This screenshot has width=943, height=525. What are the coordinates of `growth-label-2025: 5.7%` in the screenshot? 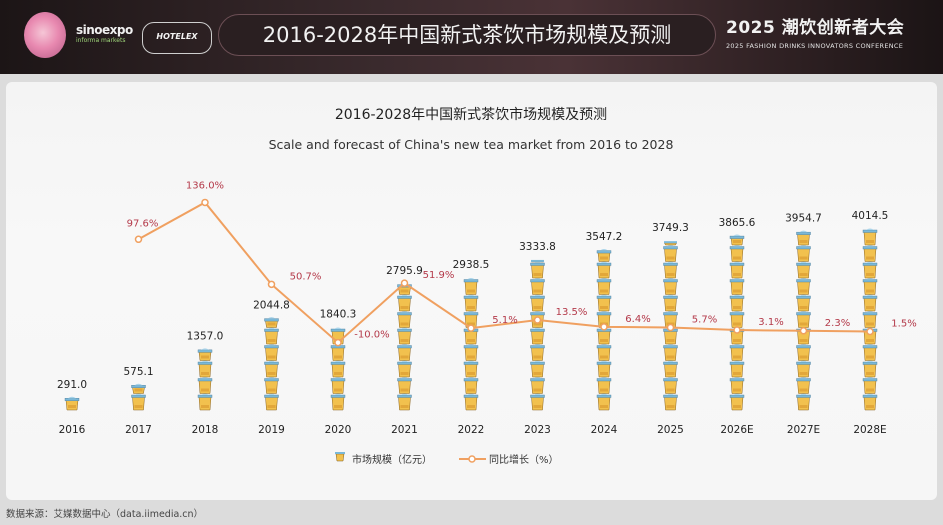 It's located at (704, 320).